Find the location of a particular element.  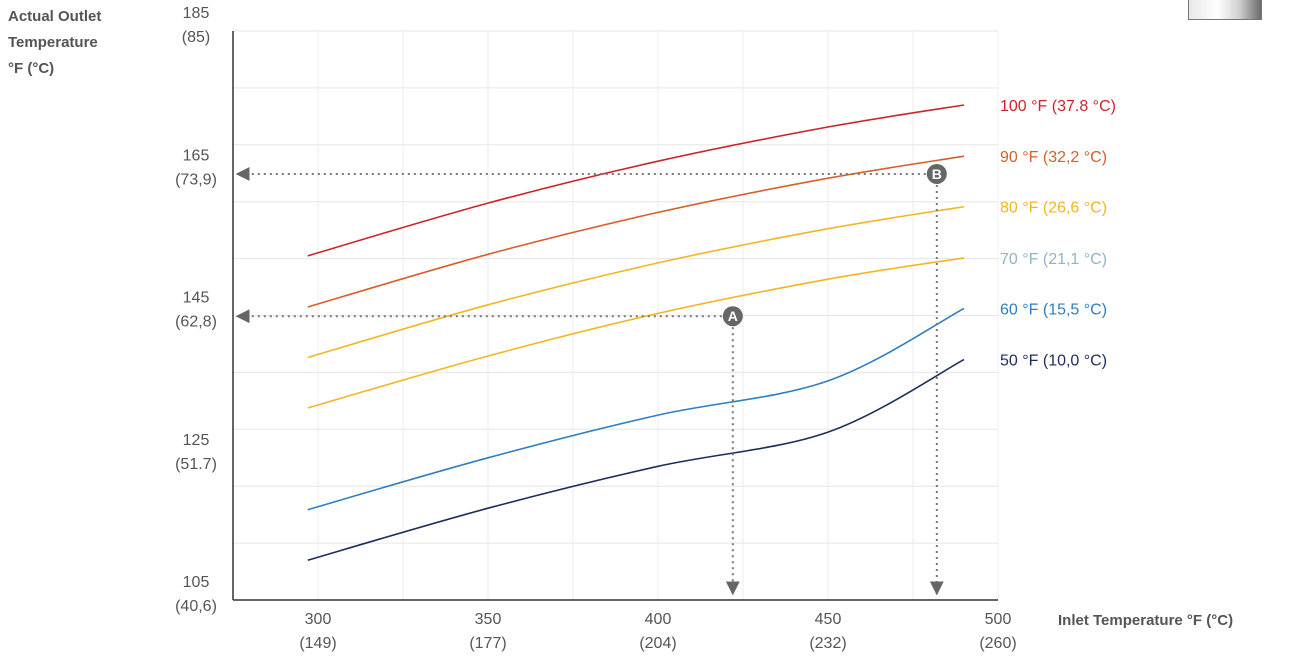

y-axis-label-line-3: °F (°C) is located at coordinates (31, 68).